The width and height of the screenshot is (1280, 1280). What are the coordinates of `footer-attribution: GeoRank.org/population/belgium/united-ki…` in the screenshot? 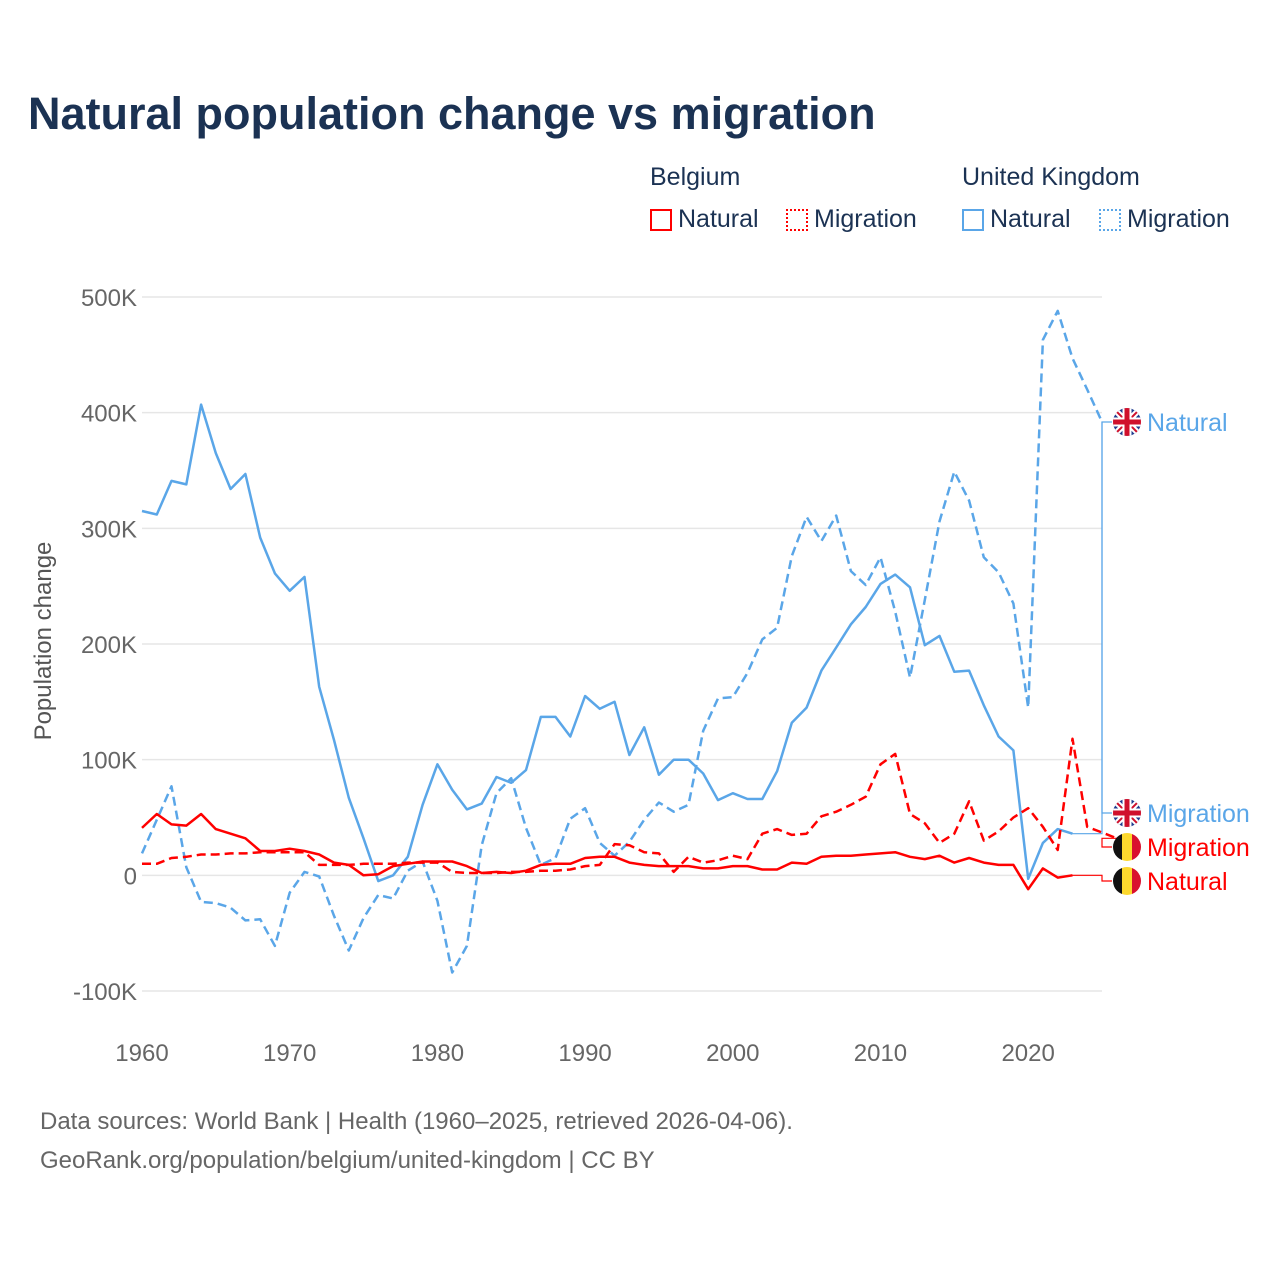 It's located at (347, 1160).